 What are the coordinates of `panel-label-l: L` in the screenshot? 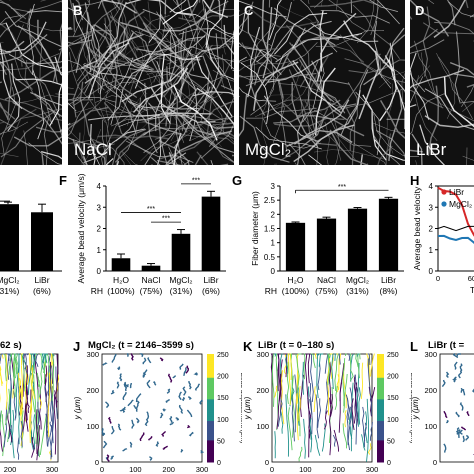 It's located at (414, 346).